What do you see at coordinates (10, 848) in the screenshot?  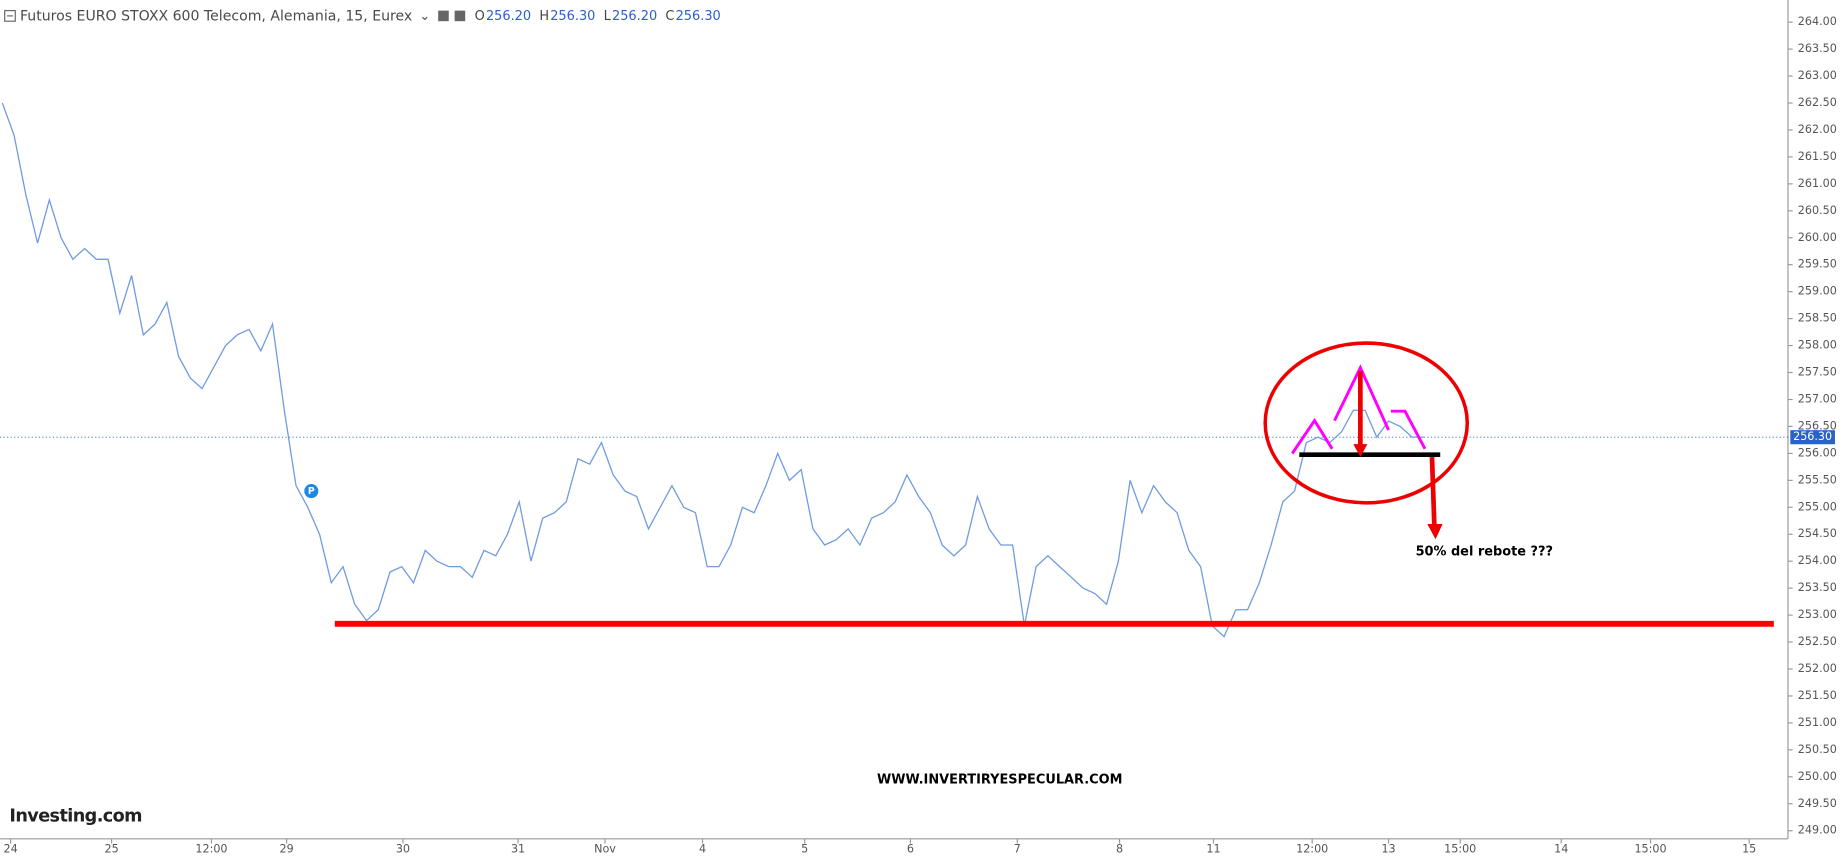 I see `x-tick-label: 24` at bounding box center [10, 848].